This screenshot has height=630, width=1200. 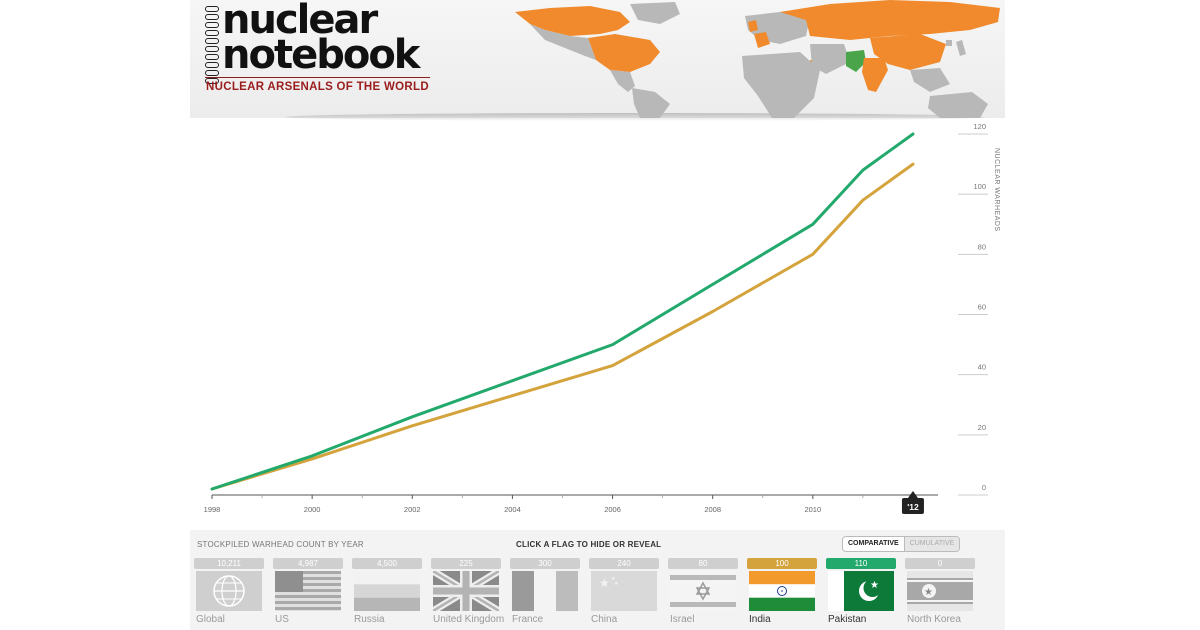 I want to click on world-map, so click(x=757, y=59).